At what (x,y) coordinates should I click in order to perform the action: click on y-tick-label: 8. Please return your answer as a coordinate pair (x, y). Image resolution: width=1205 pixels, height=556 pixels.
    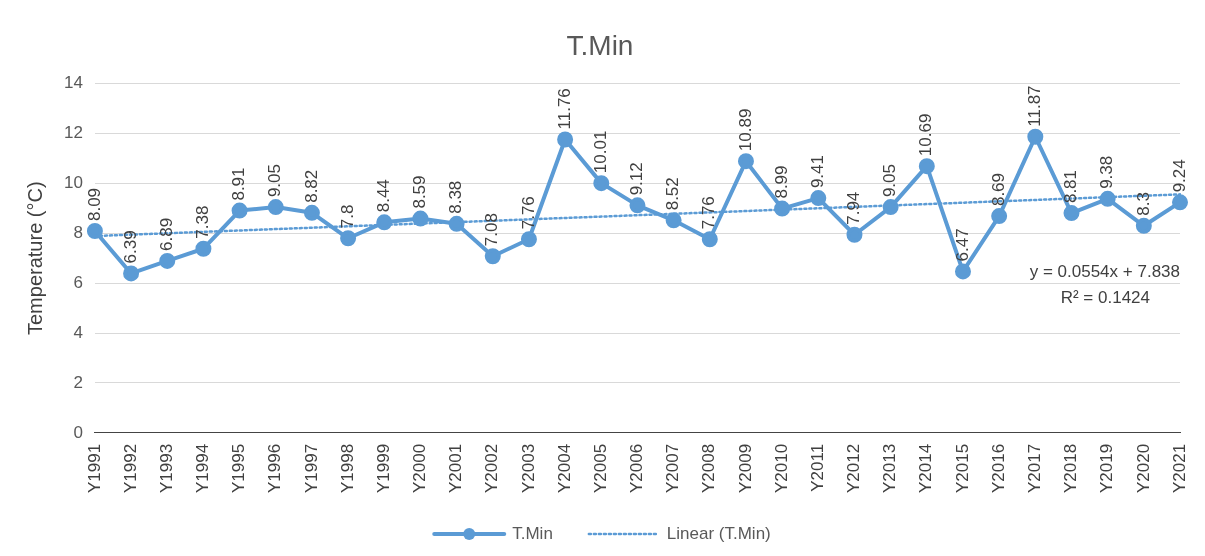
    Looking at the image, I should click on (78, 232).